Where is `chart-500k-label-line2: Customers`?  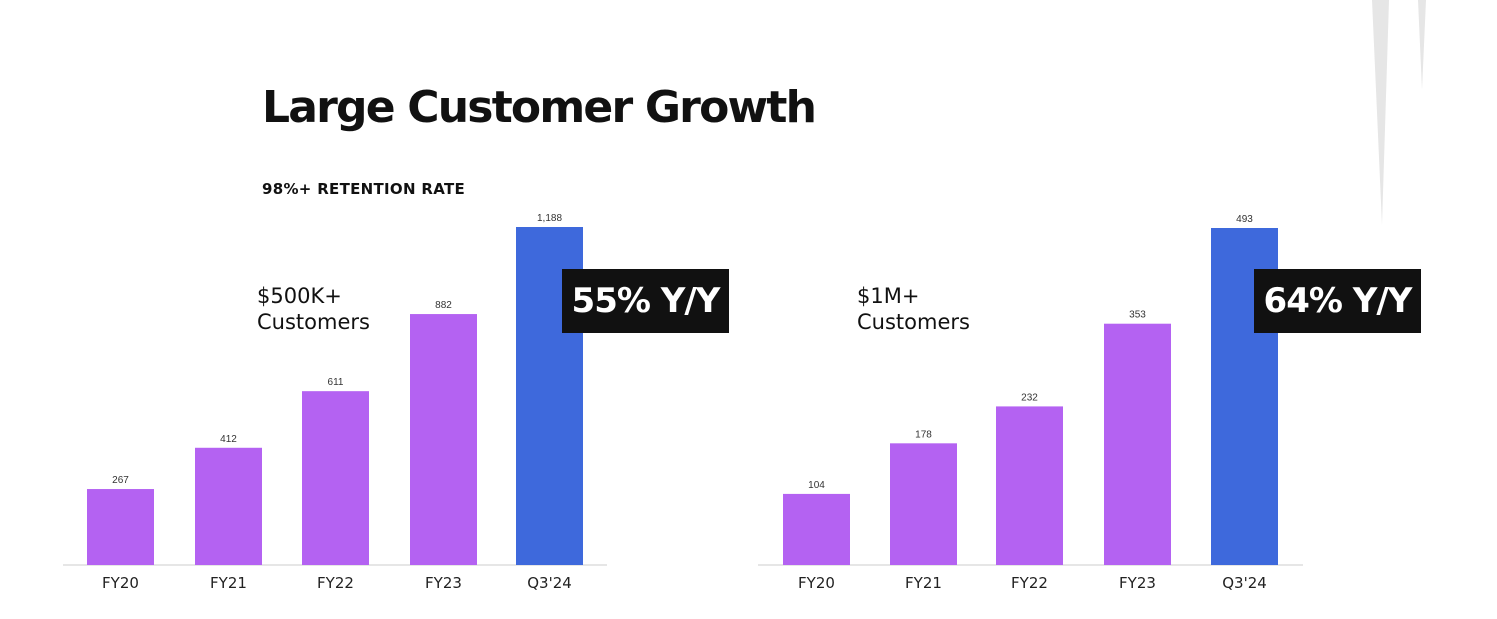
chart-500k-label-line2: Customers is located at coordinates (313, 322).